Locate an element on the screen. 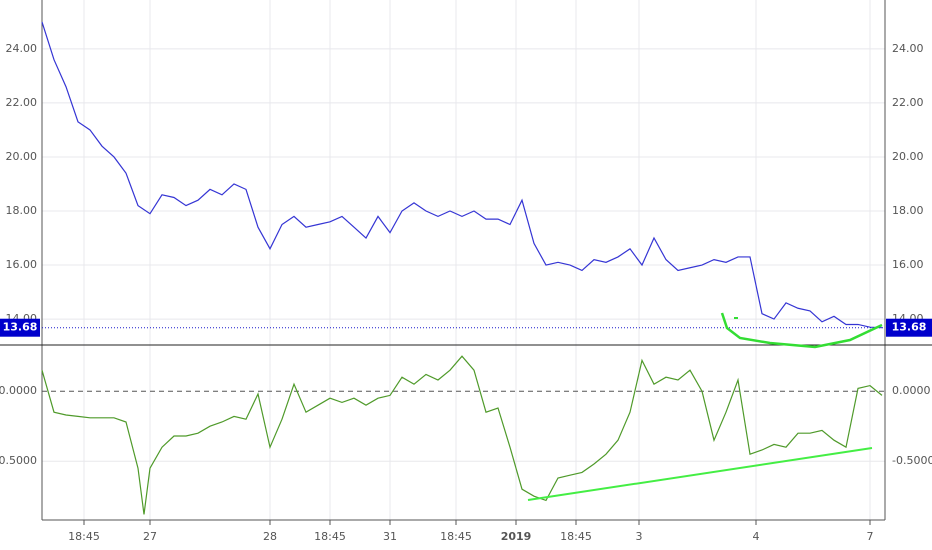 This screenshot has height=550, width=932. price-label-box-right is located at coordinates (909, 327).